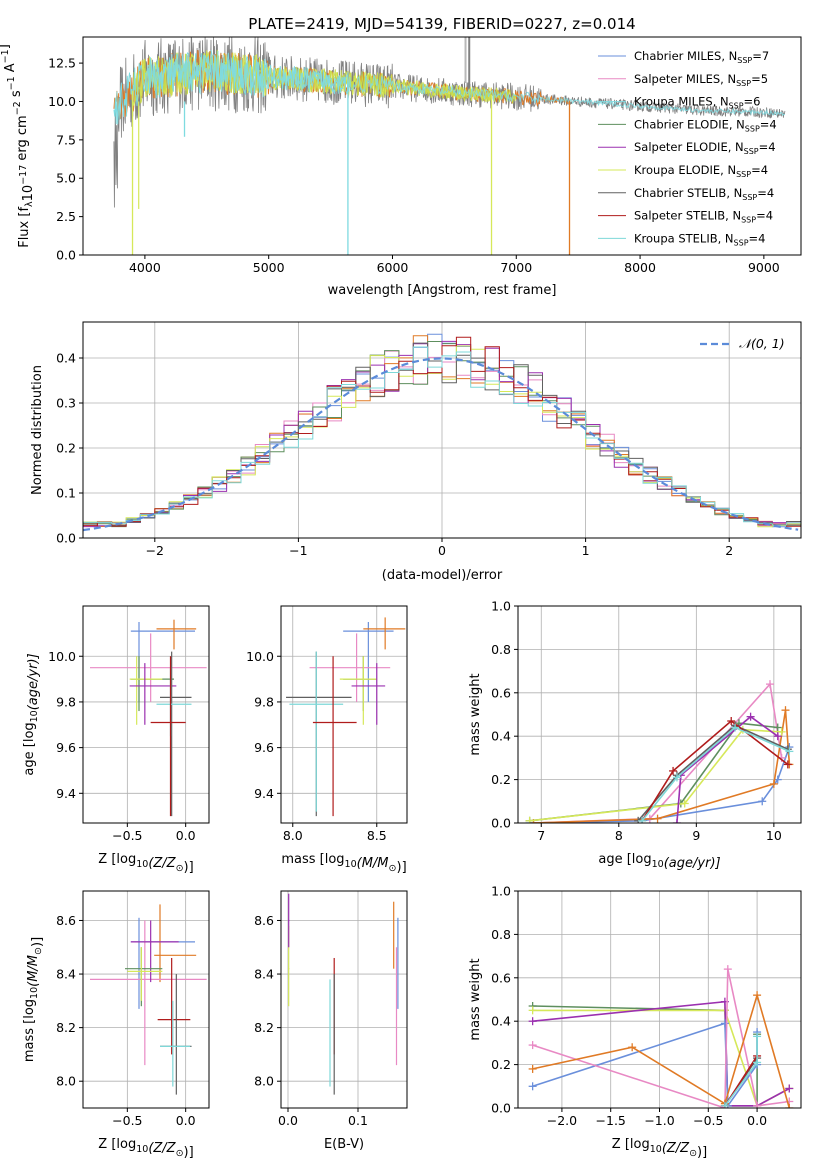  I want to click on x-tick-label: −1, so click(298, 550).